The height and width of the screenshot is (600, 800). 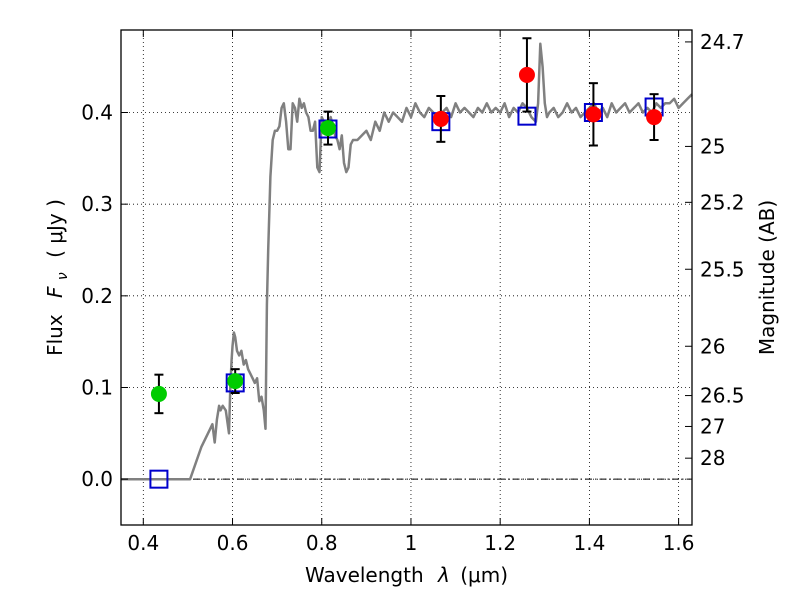 What do you see at coordinates (97, 388) in the screenshot?
I see `y-tick-label: 0.1` at bounding box center [97, 388].